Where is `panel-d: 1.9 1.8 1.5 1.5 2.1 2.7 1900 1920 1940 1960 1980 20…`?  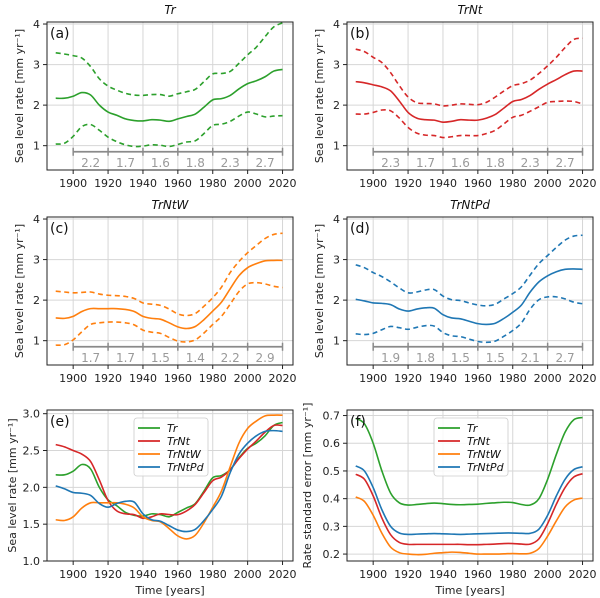
panel-d: 1.9 1.8 1.5 1.5 2.1 2.7 1900 1920 1940 1960 1980 20… is located at coordinates (455, 291).